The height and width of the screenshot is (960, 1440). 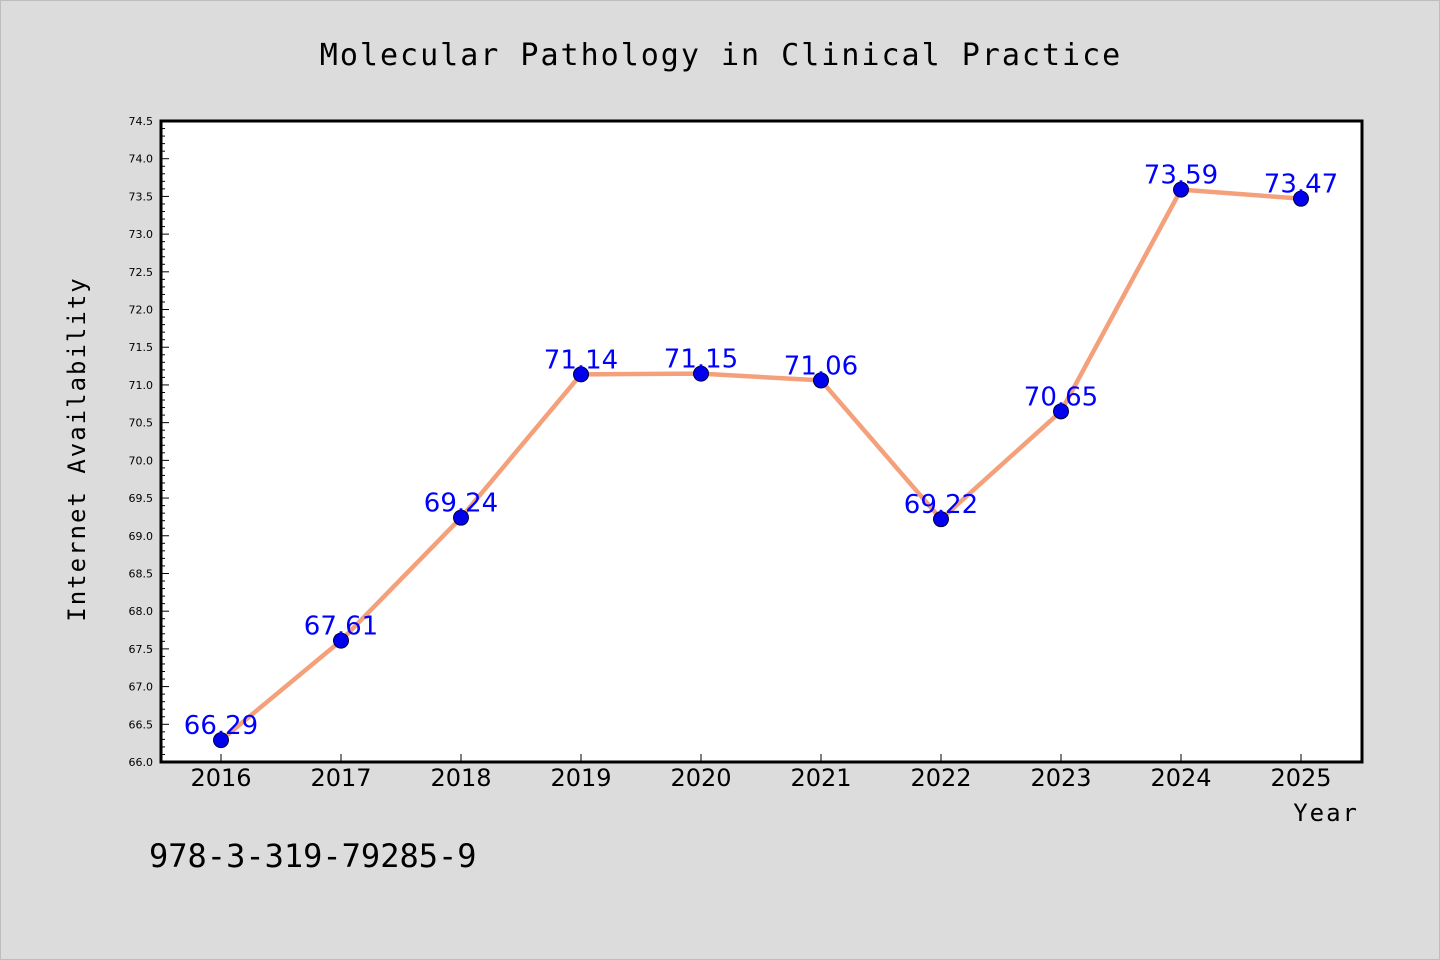 I want to click on x-axis-ticks: 2016 2017 2018 2019 2020 2021 2022 2023 2024 2025, so click(x=761, y=773).